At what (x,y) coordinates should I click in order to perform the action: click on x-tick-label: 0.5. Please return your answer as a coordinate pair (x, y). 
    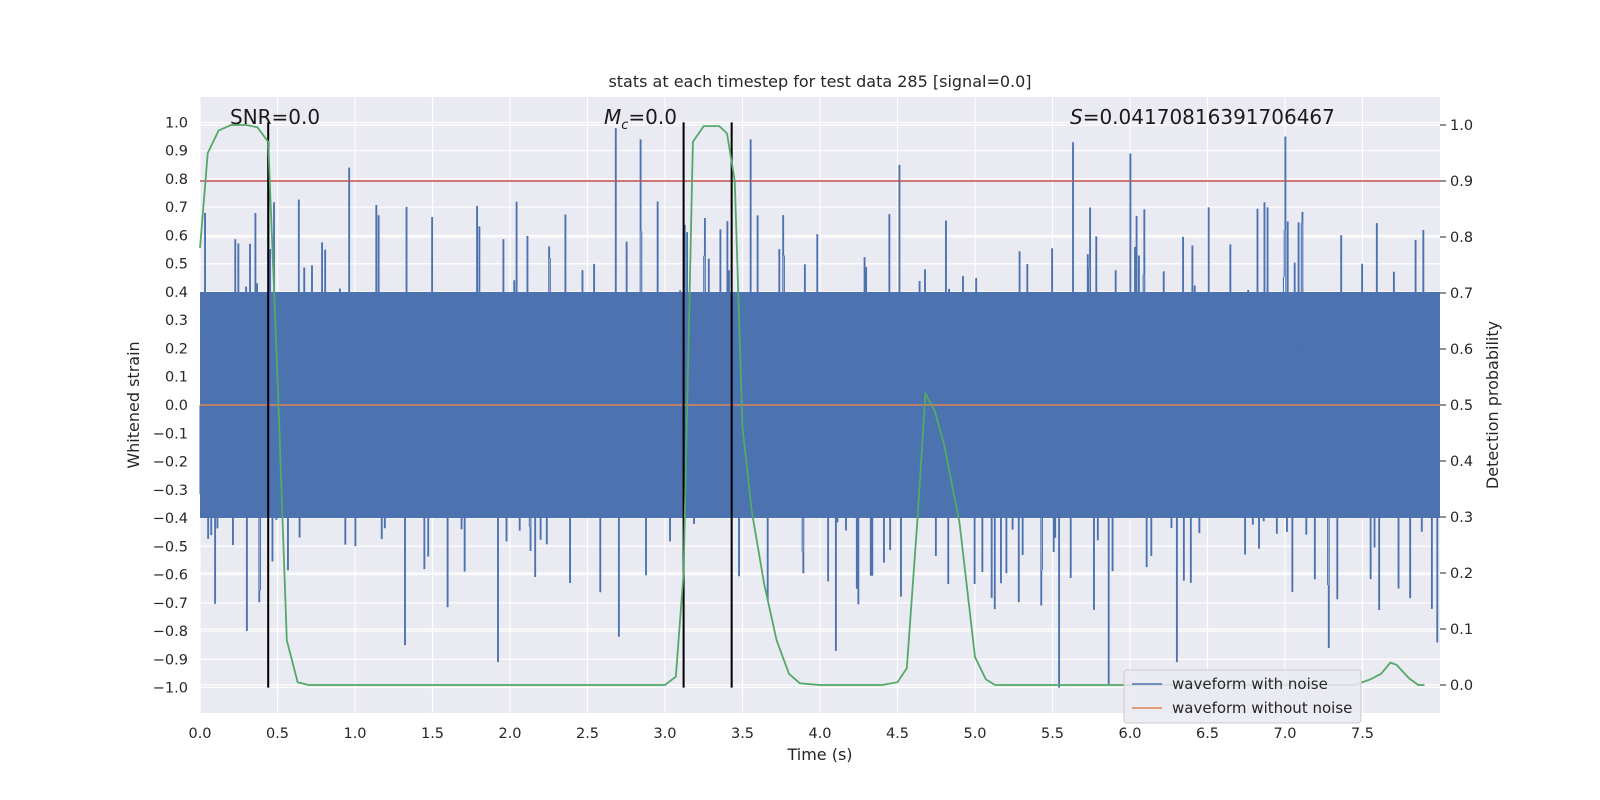
    Looking at the image, I should click on (277, 734).